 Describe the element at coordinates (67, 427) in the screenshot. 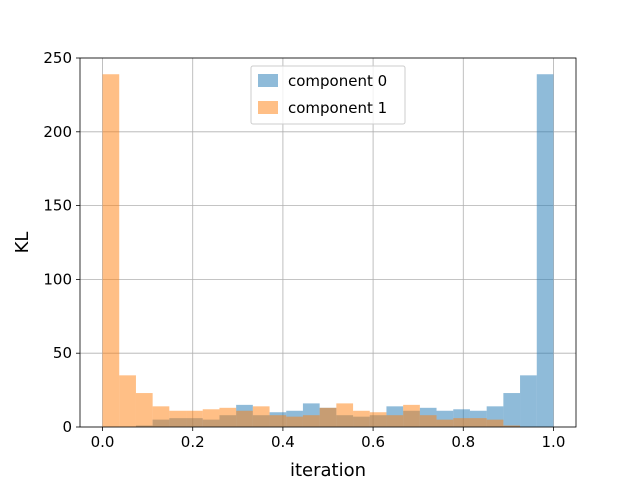

I see `y-tick-label-0: 0` at that location.